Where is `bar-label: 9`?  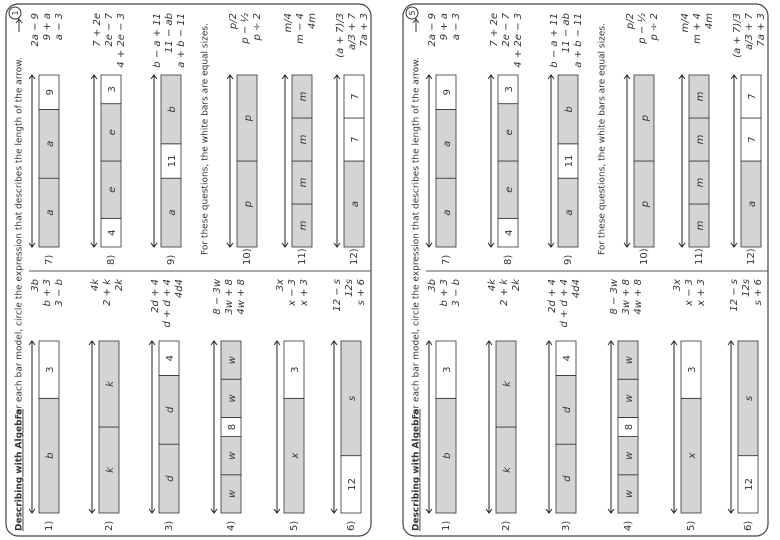 bar-label: 9 is located at coordinates (50, 92).